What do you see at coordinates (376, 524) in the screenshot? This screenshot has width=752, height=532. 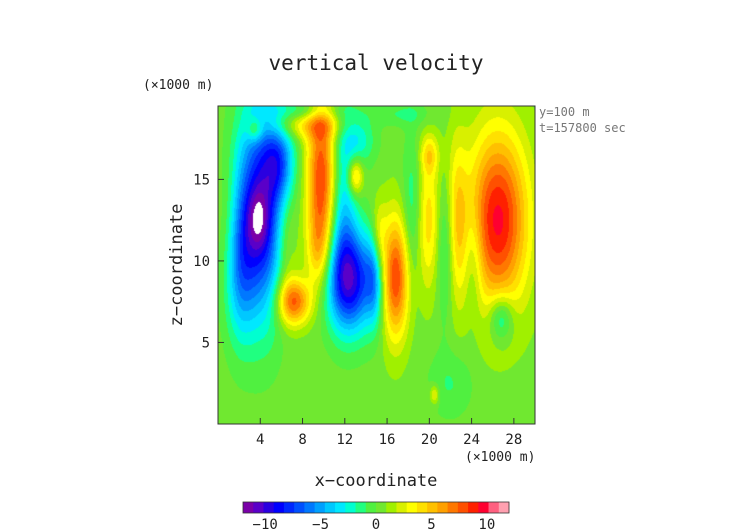 I see `colorbar-tick-label: 0` at bounding box center [376, 524].